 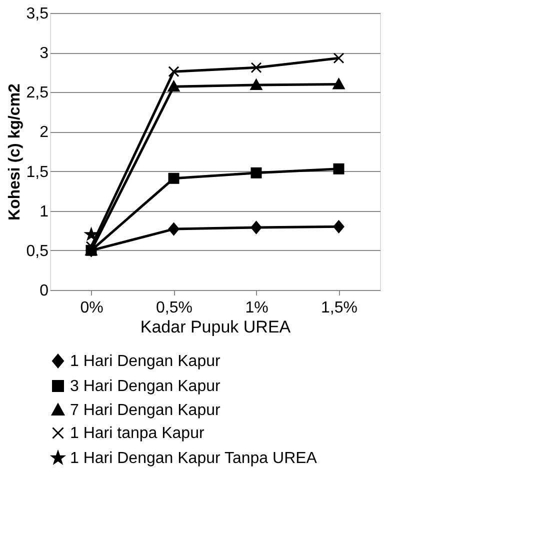 What do you see at coordinates (44, 133) in the screenshot?
I see `y-tick-label: 2` at bounding box center [44, 133].